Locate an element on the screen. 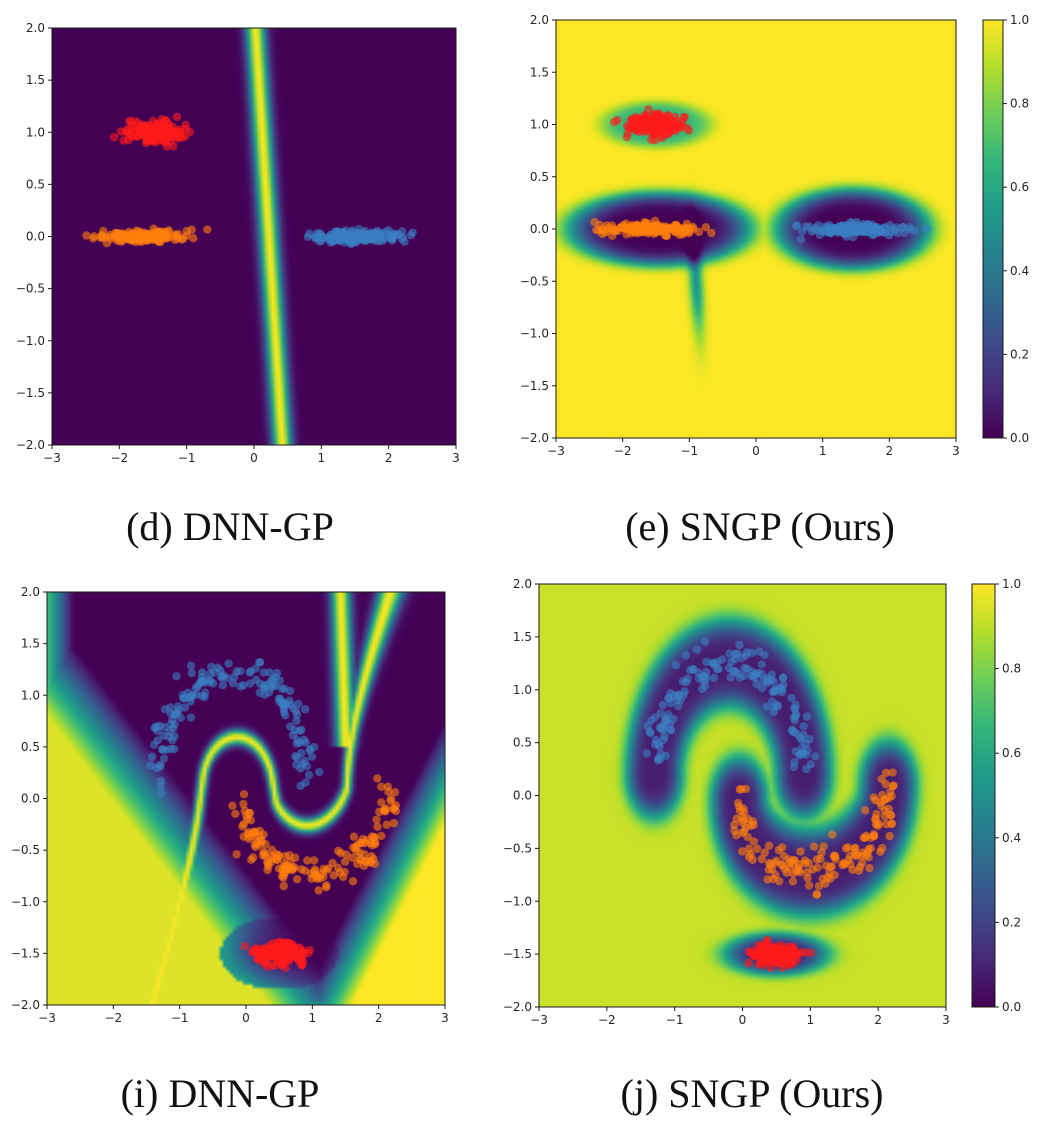 The height and width of the screenshot is (1125, 1047). y-tick-label: −1.5 is located at coordinates (517, 954).